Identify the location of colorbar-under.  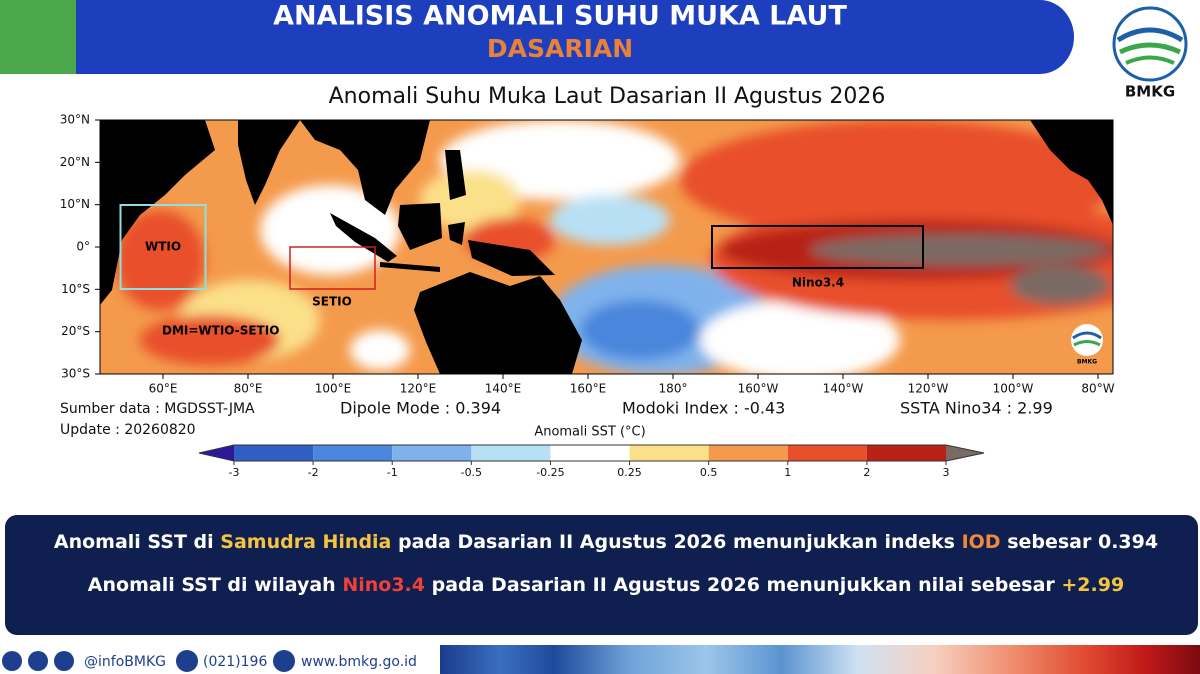
(216, 453).